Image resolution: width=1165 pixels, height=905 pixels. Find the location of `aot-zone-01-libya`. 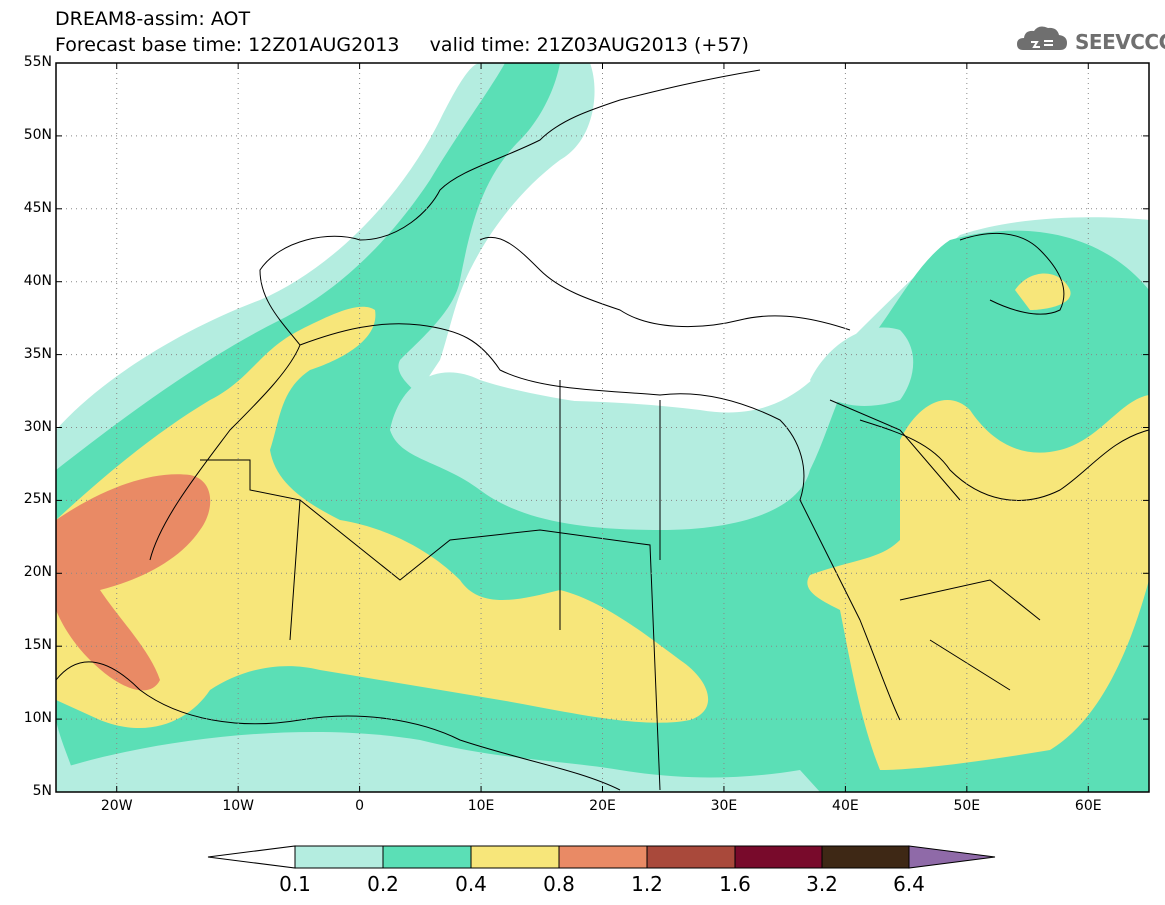

aot-zone-01-libya is located at coordinates (600, 451).